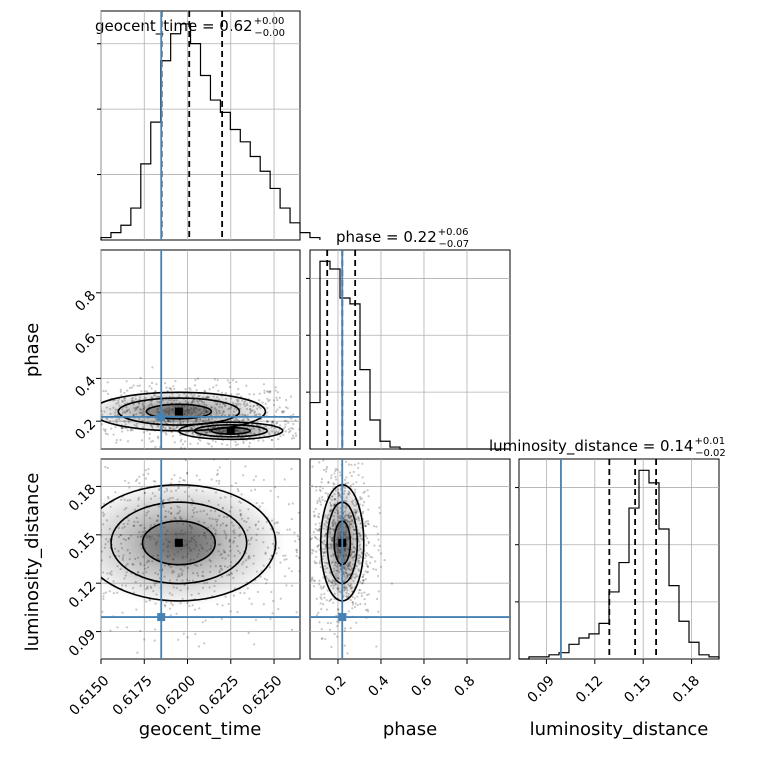 The image size is (760, 760). Describe the element at coordinates (421, 686) in the screenshot. I see `xtick-label-phase-2: 0.6` at that location.